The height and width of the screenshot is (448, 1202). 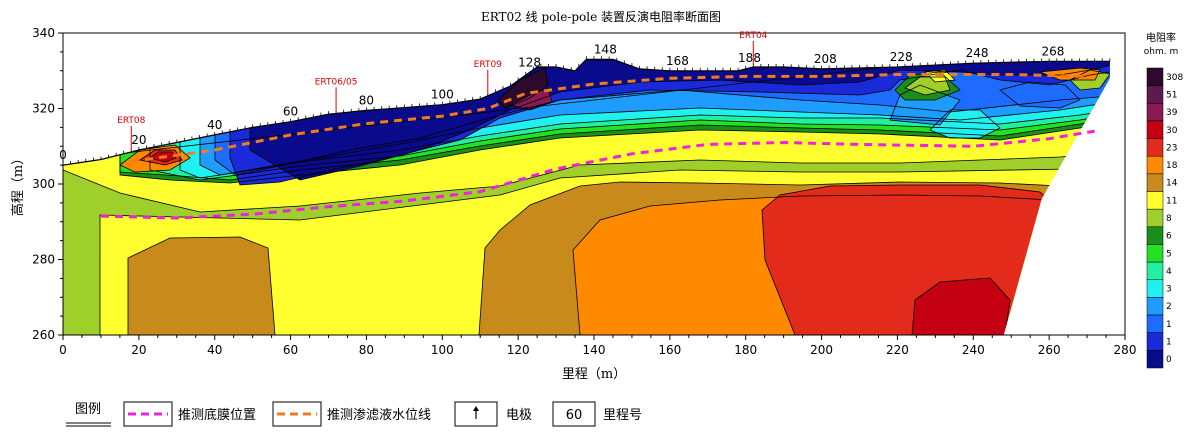 I want to click on station-label: 128, so click(x=529, y=62).